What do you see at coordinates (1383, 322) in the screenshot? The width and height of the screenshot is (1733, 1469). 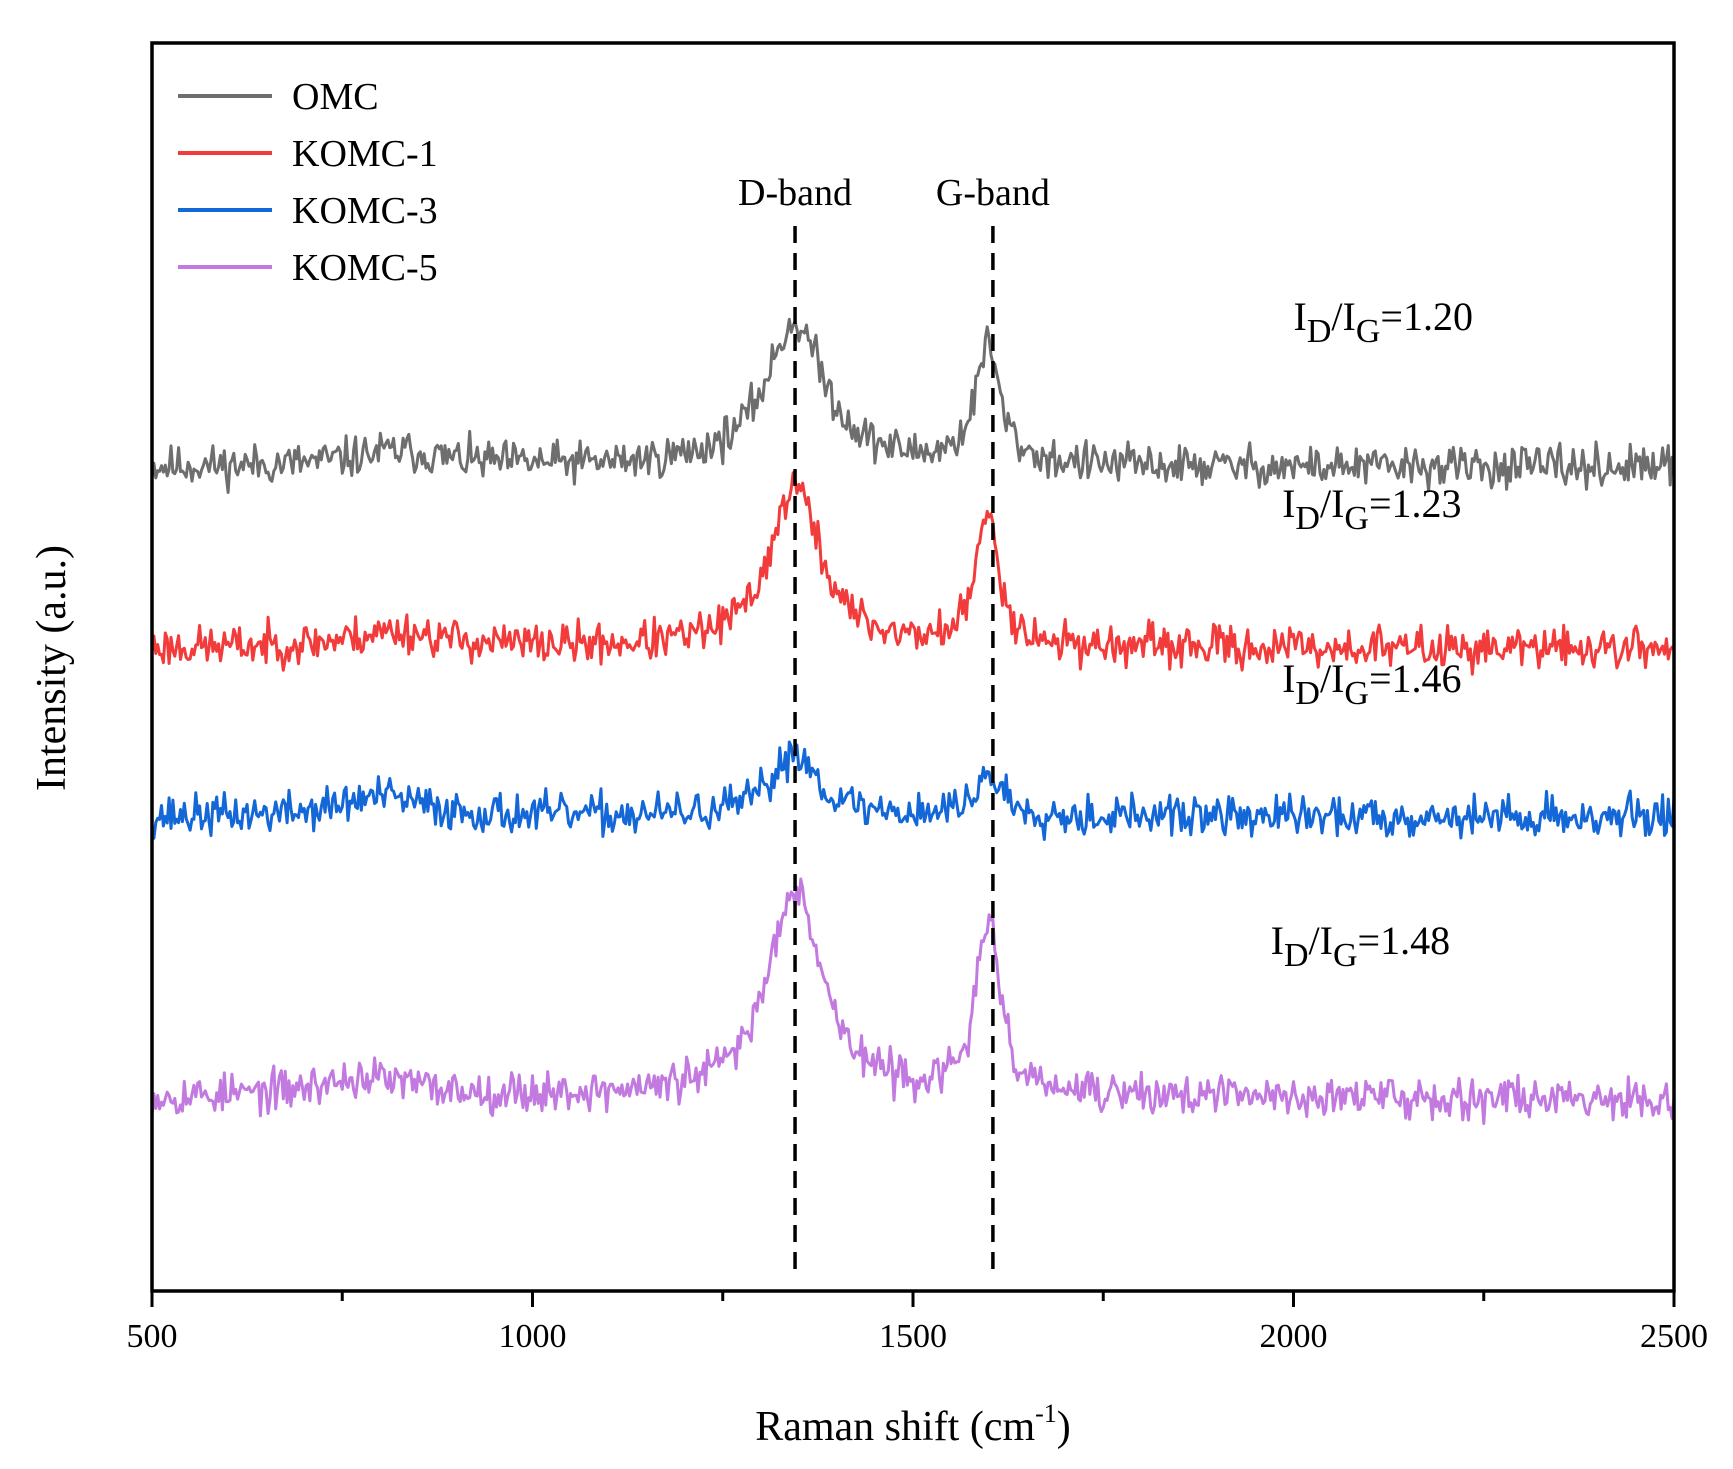 I see `ratio-annotation-0: ID/IG=1.20` at bounding box center [1383, 322].